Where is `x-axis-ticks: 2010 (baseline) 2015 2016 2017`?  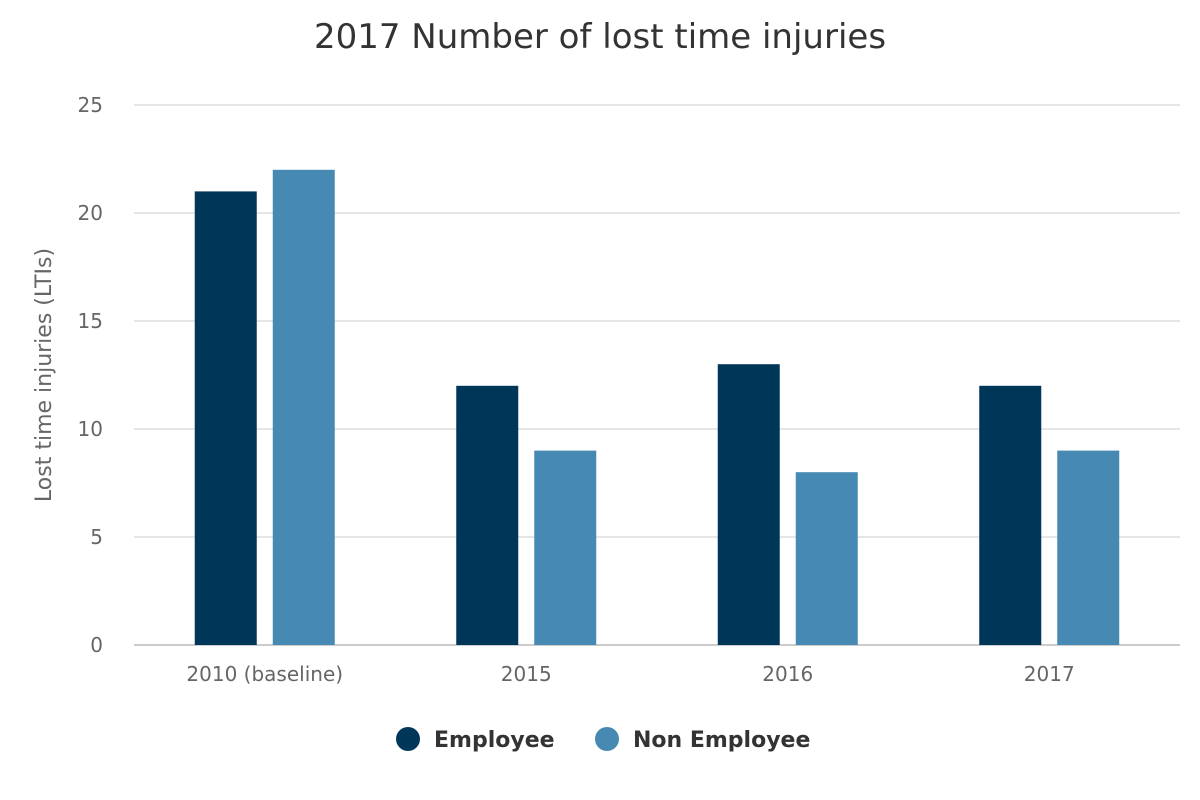 x-axis-ticks: 2010 (baseline) 2015 2016 2017 is located at coordinates (630, 674).